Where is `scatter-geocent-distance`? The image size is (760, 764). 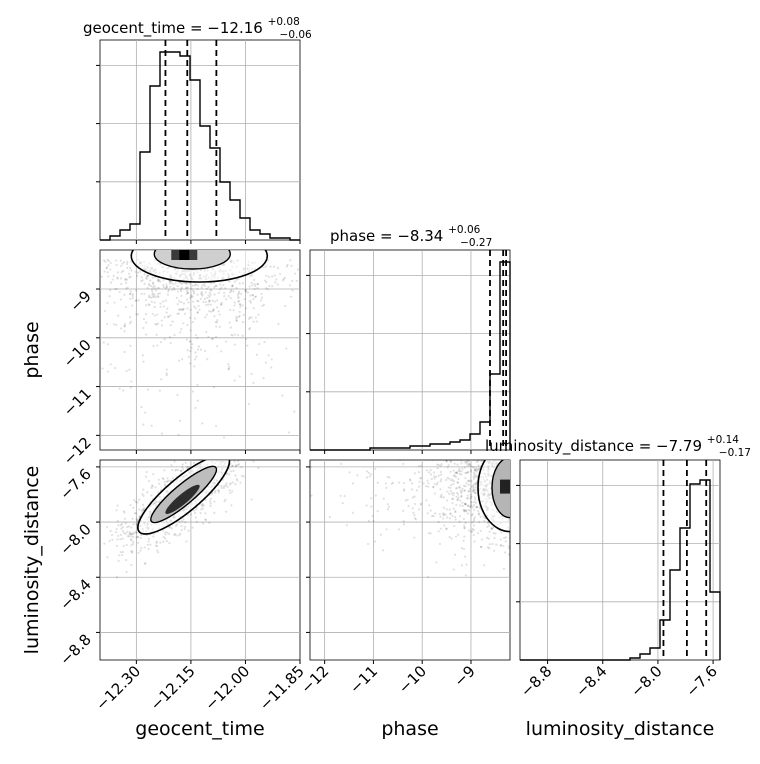 scatter-geocent-distance is located at coordinates (181, 507).